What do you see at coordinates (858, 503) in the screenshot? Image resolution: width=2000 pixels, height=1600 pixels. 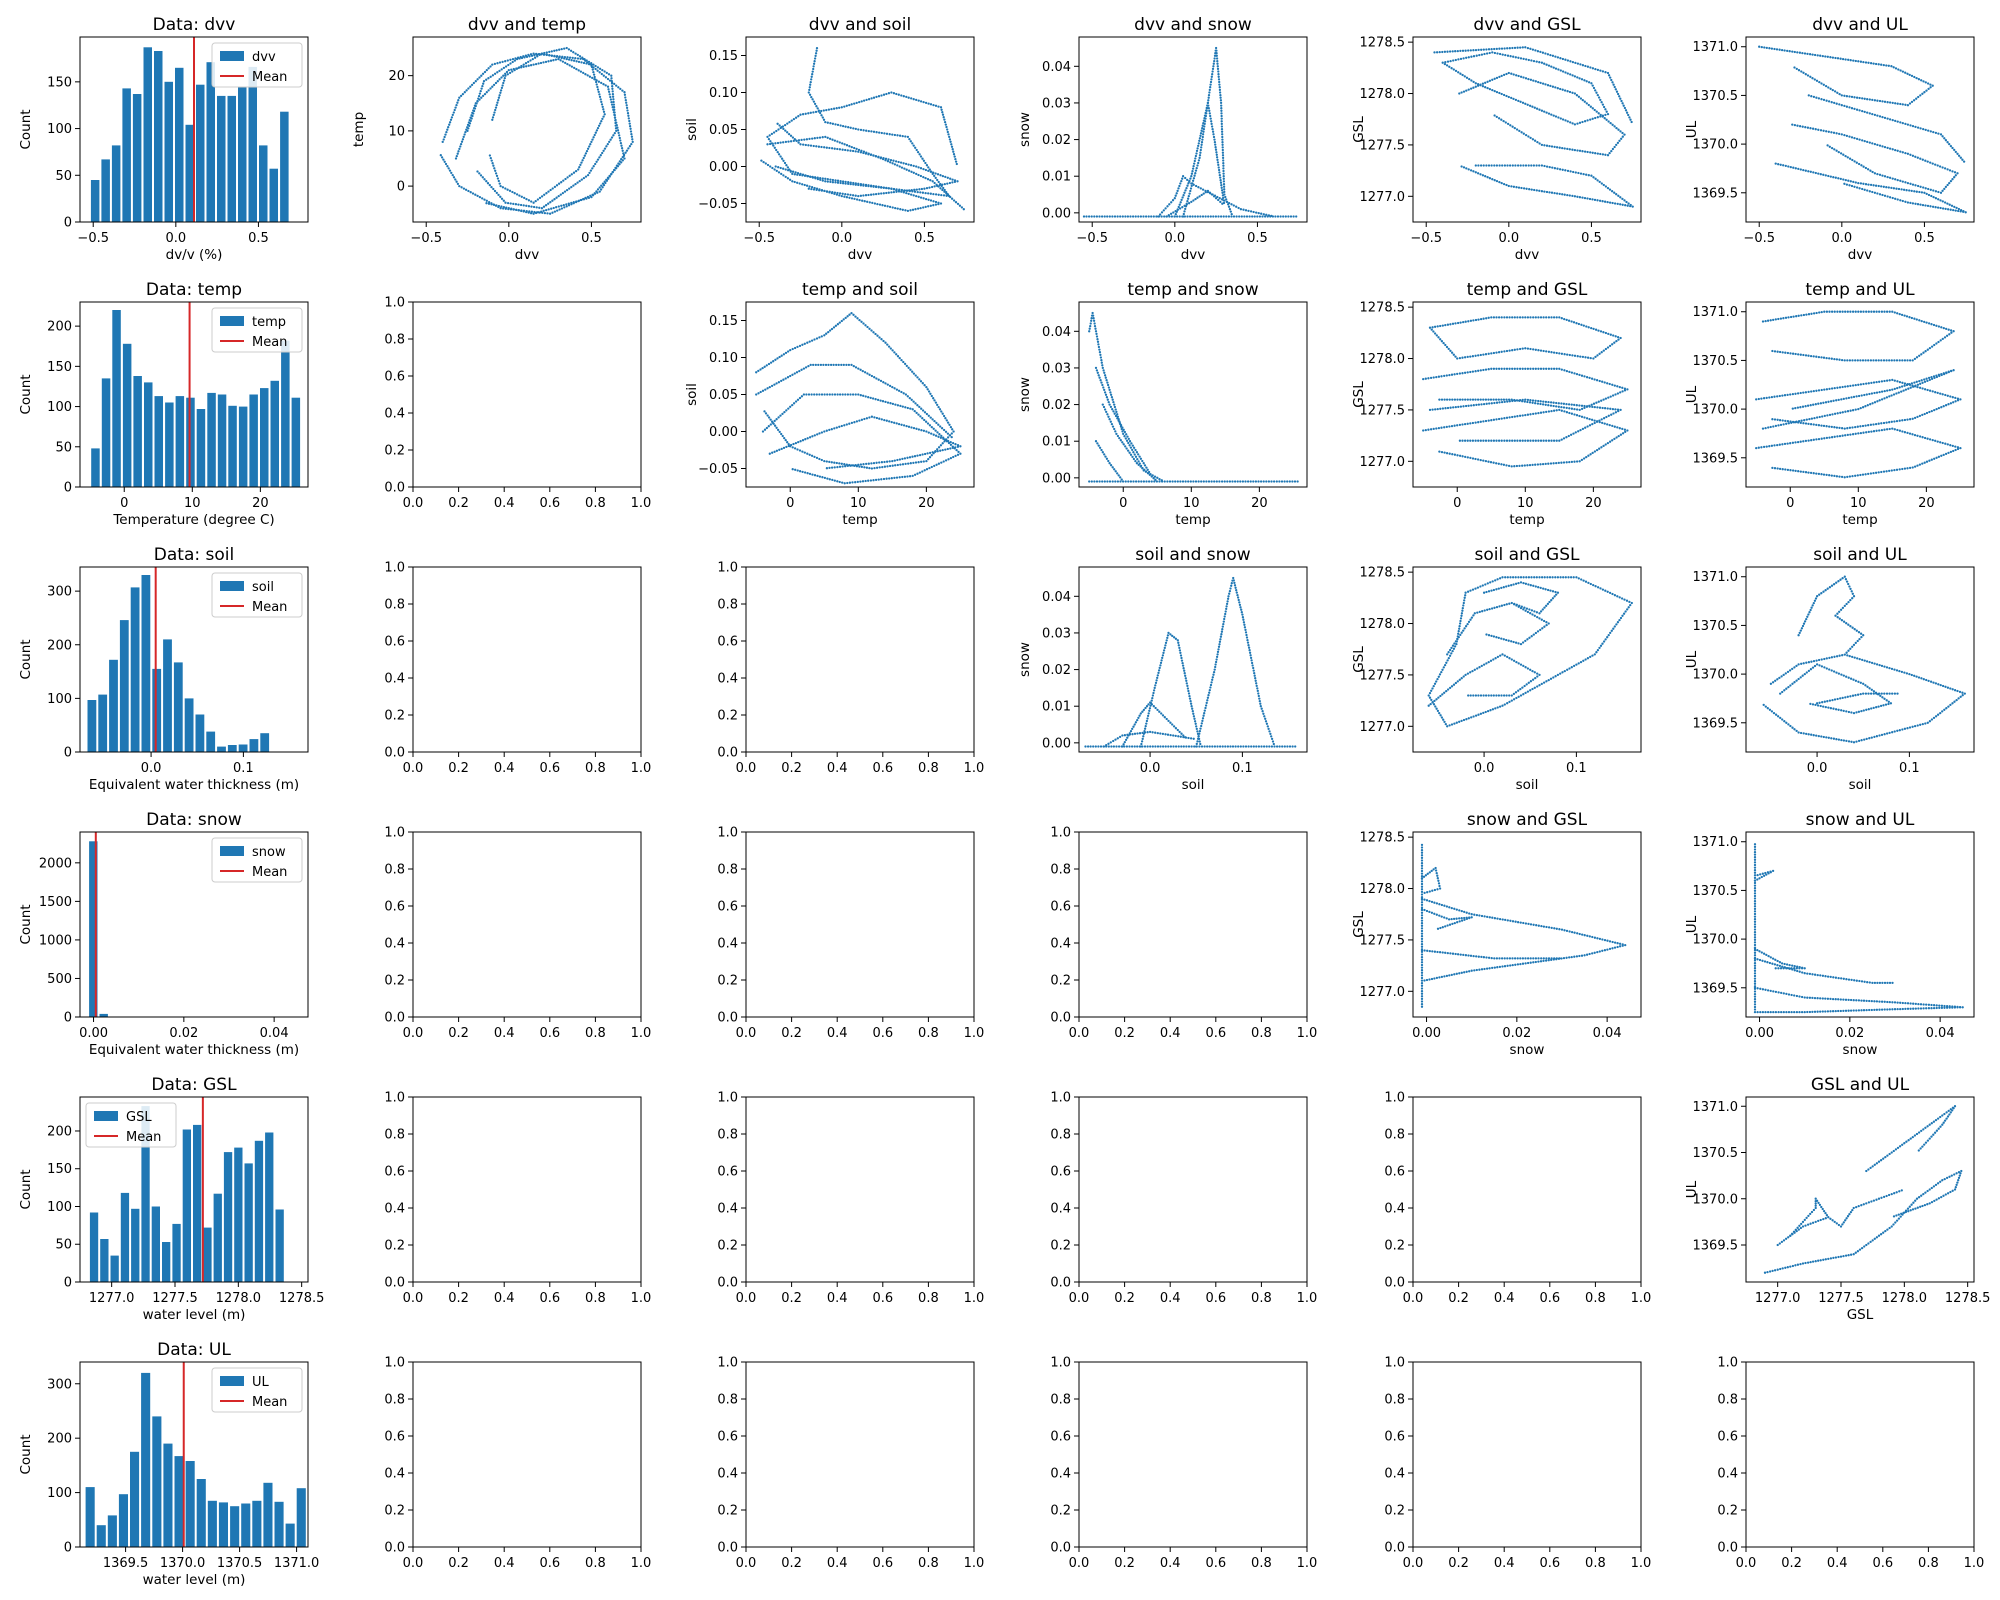 I see `x-tick-label: 10` at bounding box center [858, 503].